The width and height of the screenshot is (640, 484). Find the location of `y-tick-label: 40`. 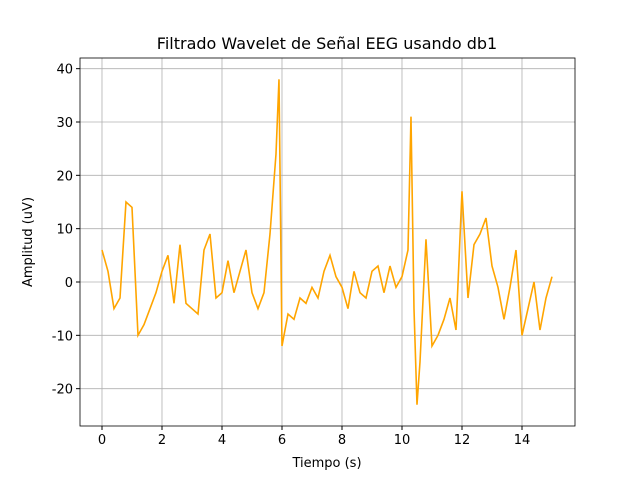

y-tick-label: 40 is located at coordinates (64, 70).